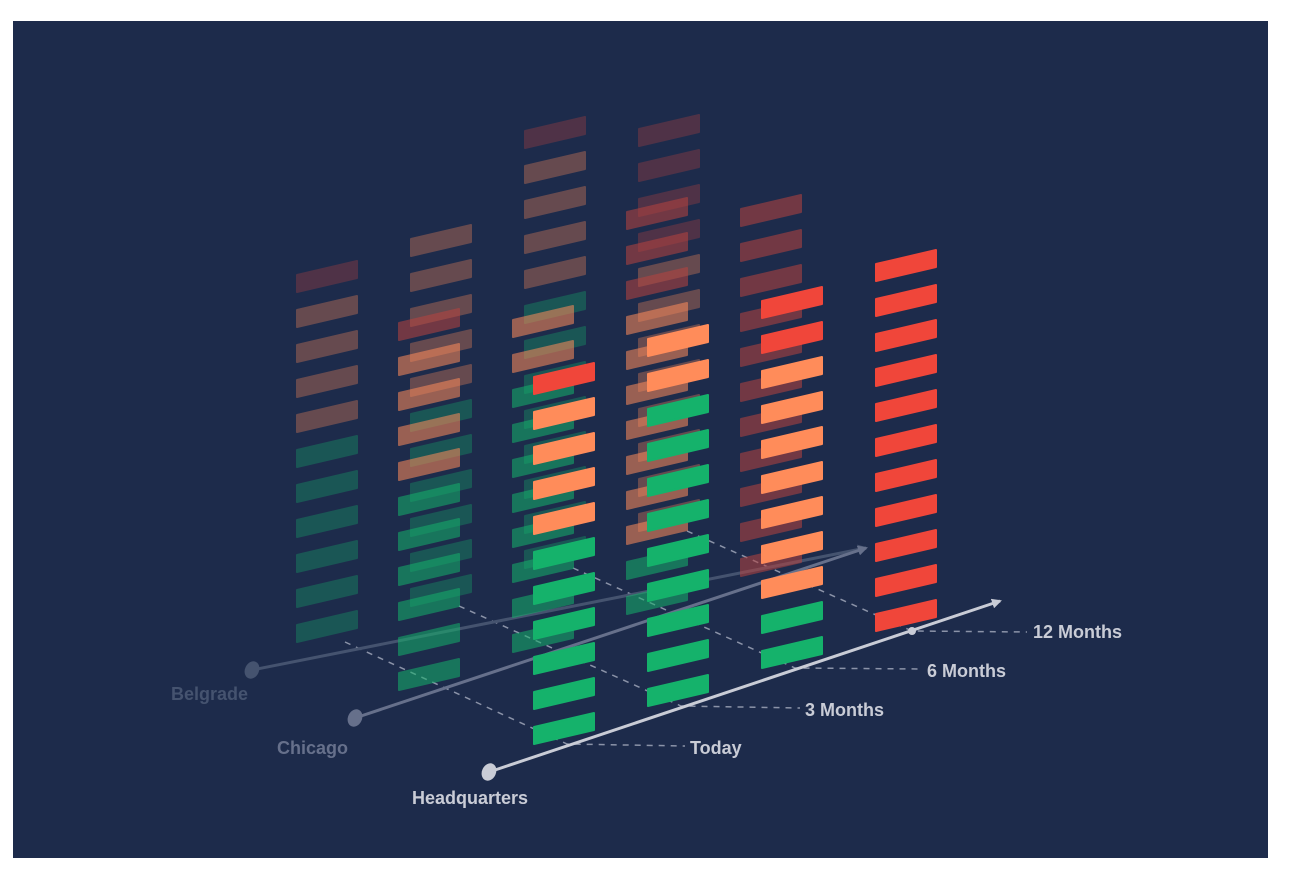 This screenshot has height=875, width=1299. Describe the element at coordinates (716, 748) in the screenshot. I see `timeframe-label-today: Today` at that location.